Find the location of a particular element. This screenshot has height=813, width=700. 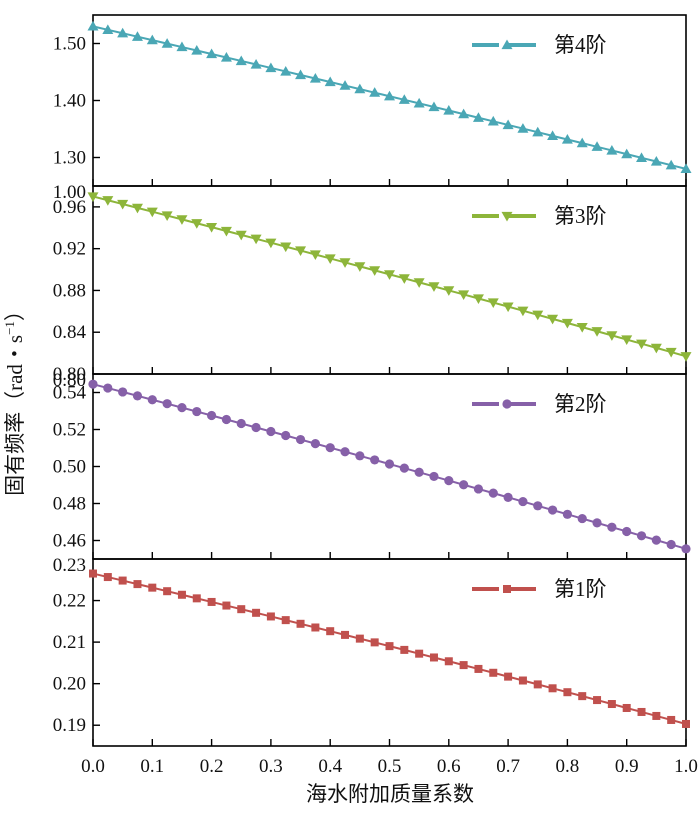

y-tick-label: 0.96 is located at coordinates (69, 207).